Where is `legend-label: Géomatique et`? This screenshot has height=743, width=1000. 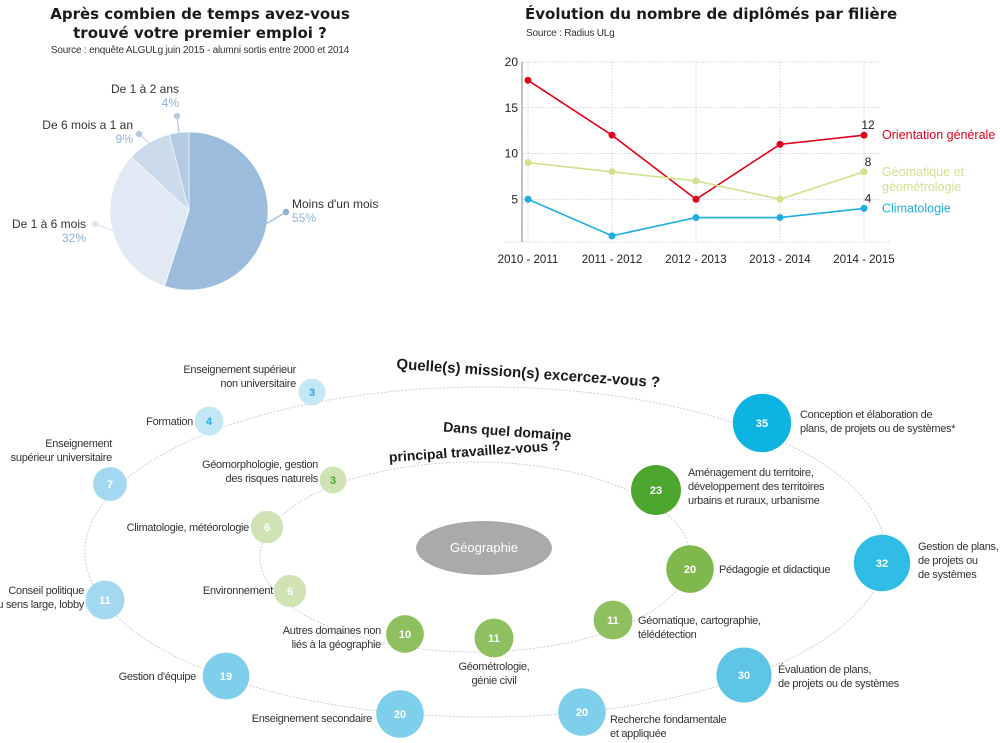
legend-label: Géomatique et is located at coordinates (923, 172).